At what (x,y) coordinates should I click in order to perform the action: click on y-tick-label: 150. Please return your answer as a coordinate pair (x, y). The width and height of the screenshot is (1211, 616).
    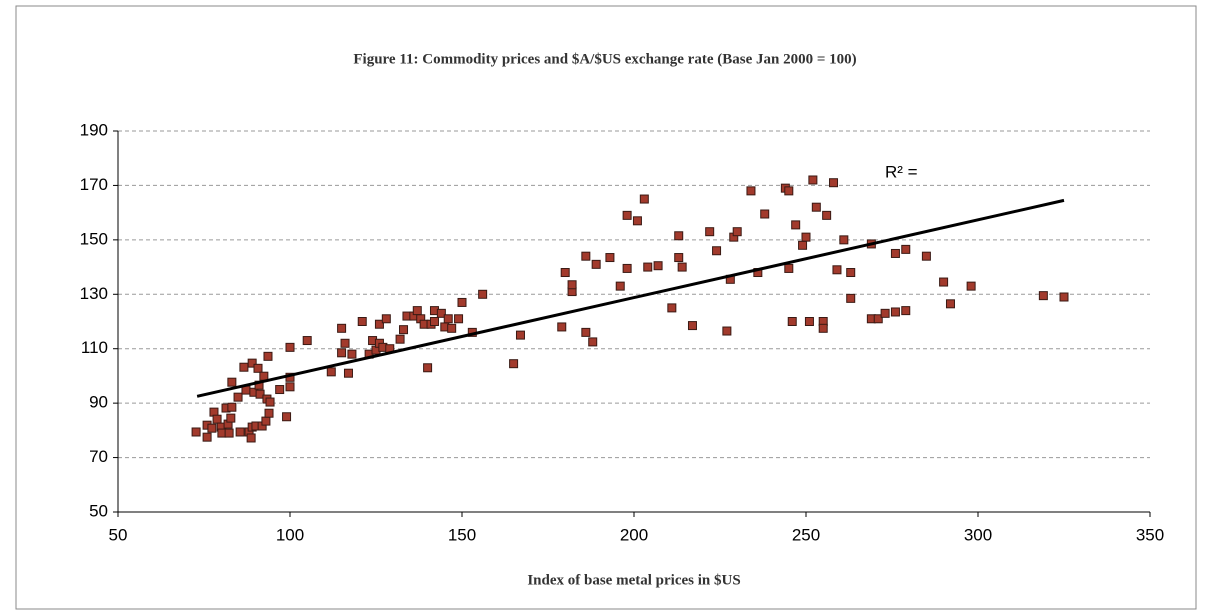
    Looking at the image, I should click on (94, 238).